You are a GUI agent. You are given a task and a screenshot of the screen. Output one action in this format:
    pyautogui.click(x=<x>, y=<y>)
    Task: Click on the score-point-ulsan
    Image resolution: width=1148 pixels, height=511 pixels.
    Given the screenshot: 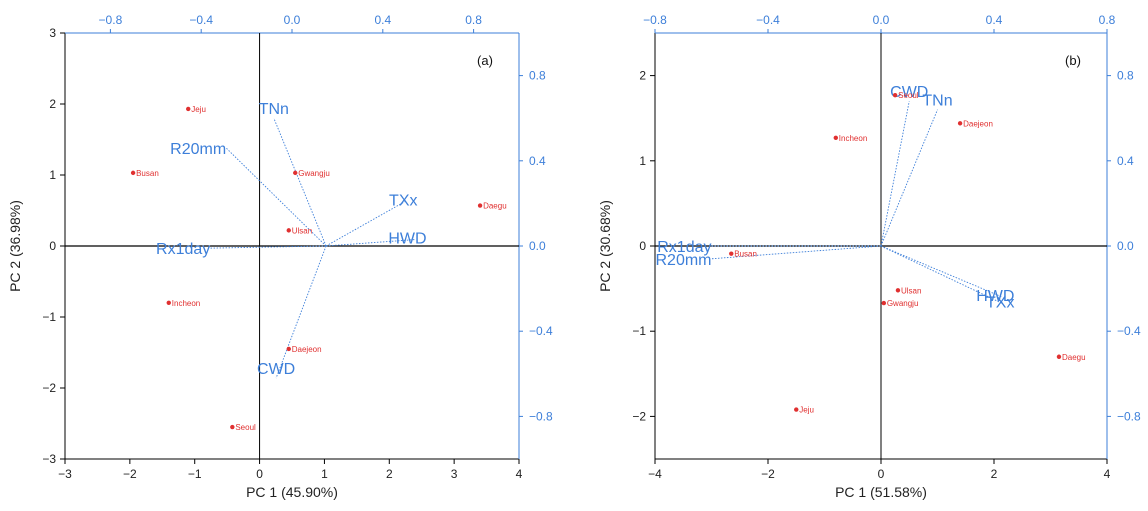 What is the action you would take?
    pyautogui.click(x=288, y=230)
    